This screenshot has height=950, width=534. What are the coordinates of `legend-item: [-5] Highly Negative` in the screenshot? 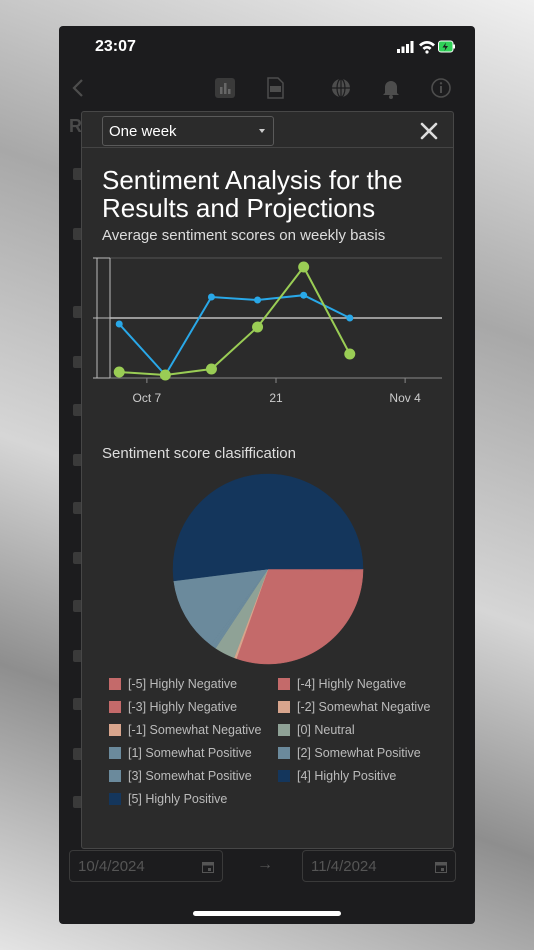 It's located at (173, 684).